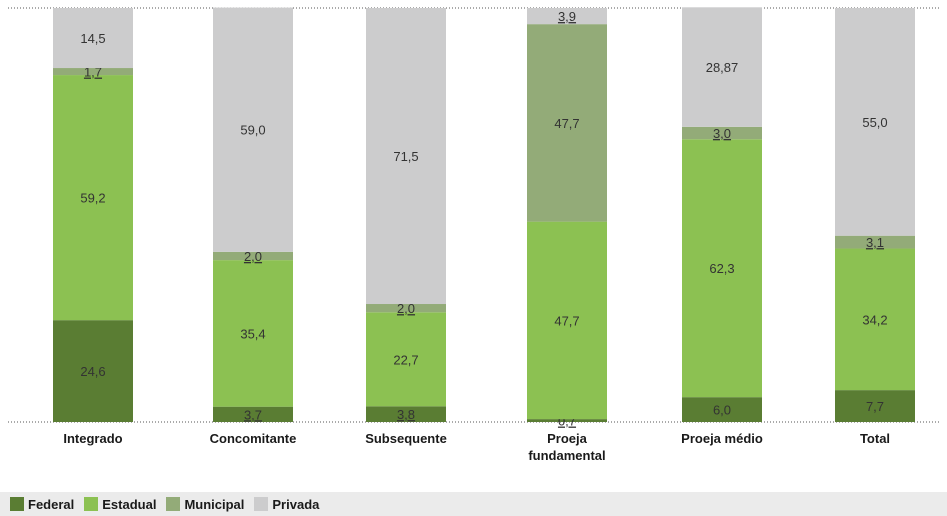 The width and height of the screenshot is (947, 516). I want to click on data-label: 3,1, so click(875, 242).